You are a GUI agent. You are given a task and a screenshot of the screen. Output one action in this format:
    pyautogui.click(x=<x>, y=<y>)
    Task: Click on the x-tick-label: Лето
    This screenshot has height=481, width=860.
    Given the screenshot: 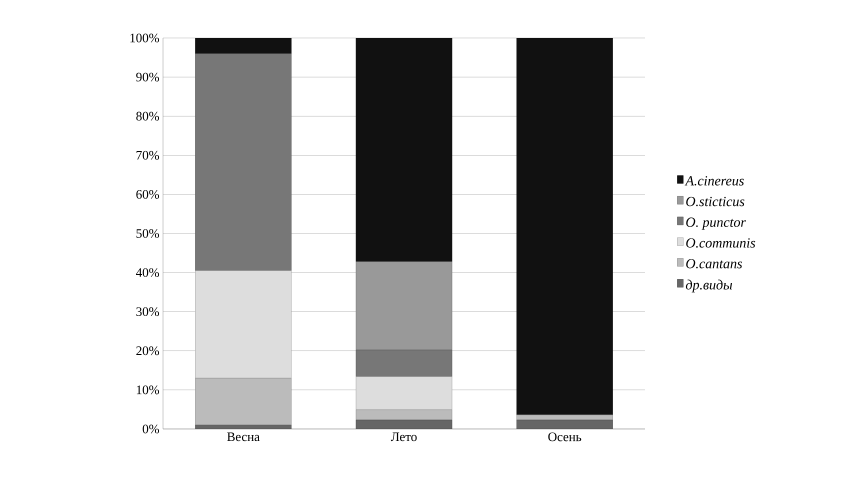 What is the action you would take?
    pyautogui.click(x=403, y=437)
    